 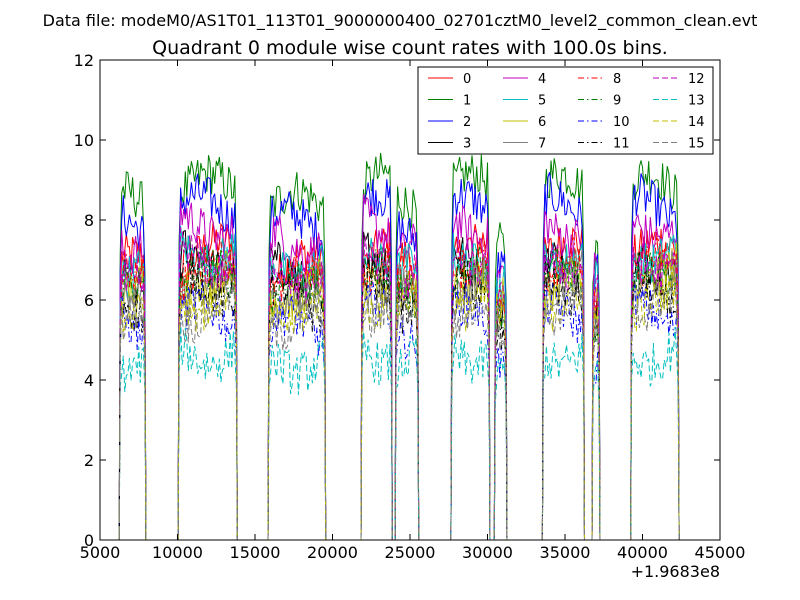 What do you see at coordinates (720, 552) in the screenshot?
I see `x-tick-label: 45000` at bounding box center [720, 552].